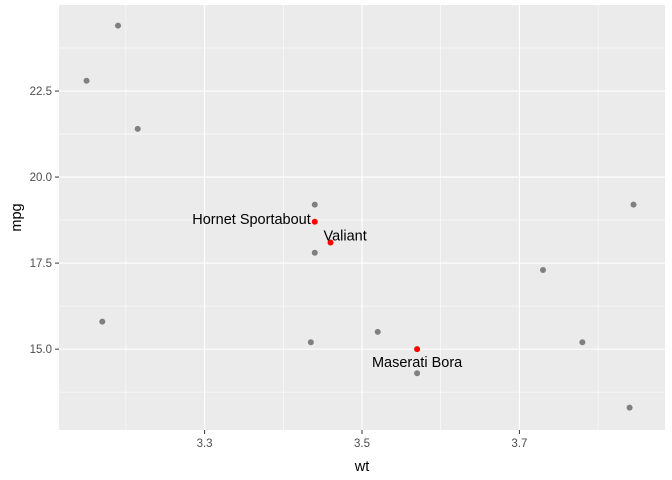 This screenshot has width=672, height=480. Describe the element at coordinates (205, 444) in the screenshot. I see `x-tick-label: 3.3` at that location.